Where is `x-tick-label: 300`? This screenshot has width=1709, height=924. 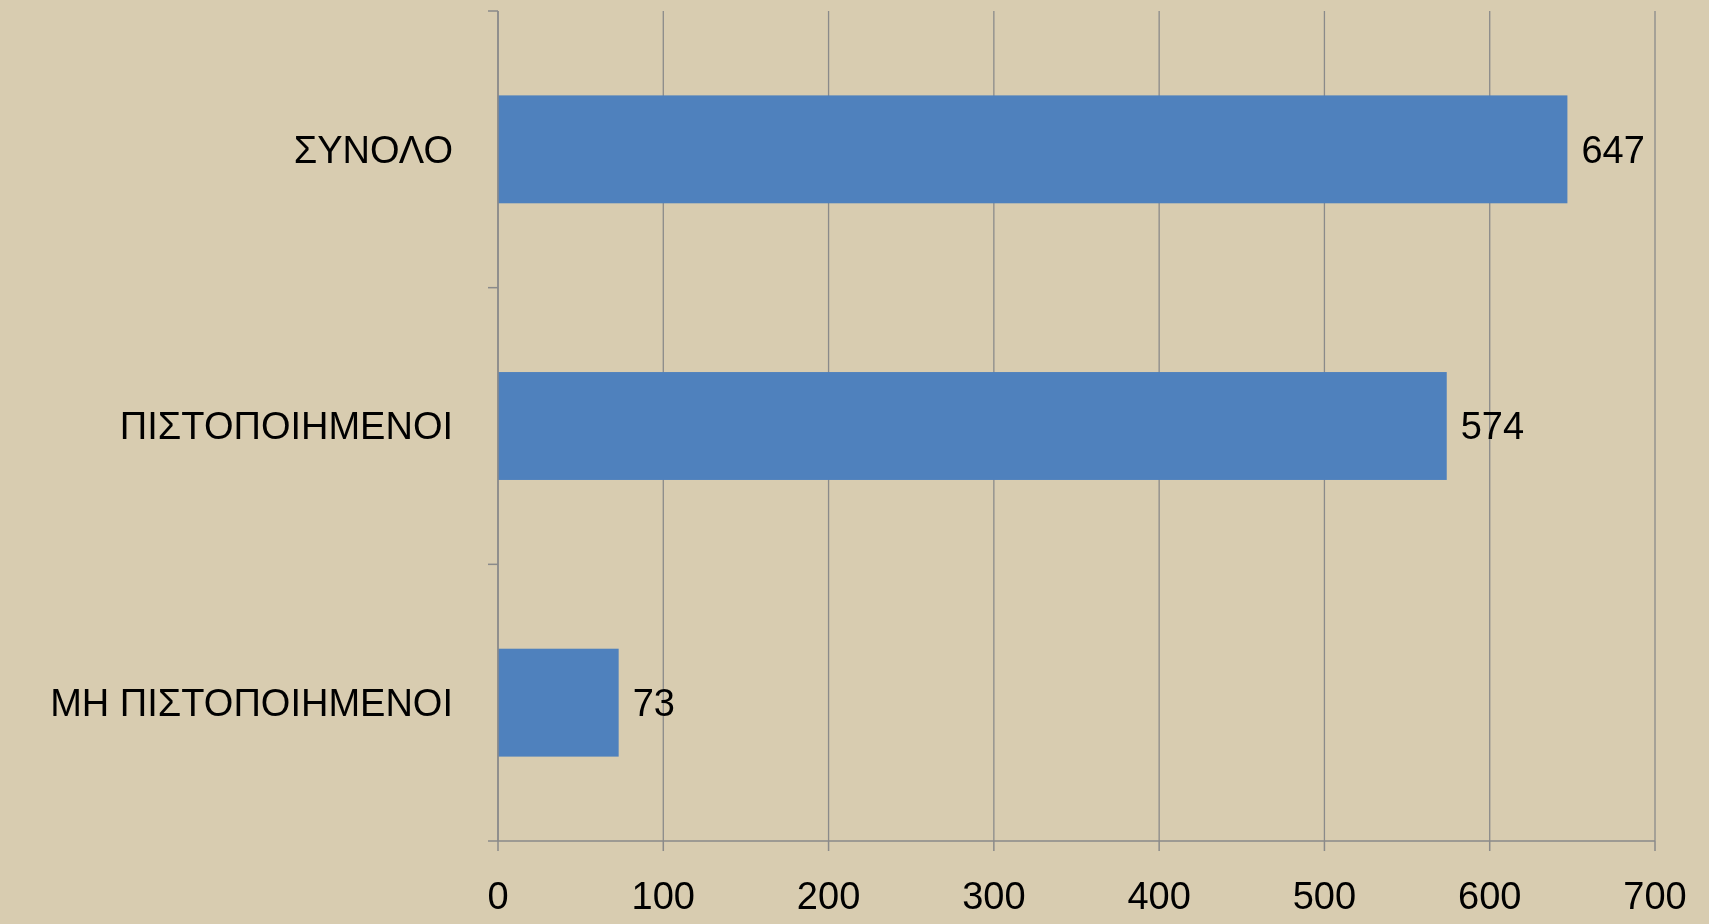
x-tick-label: 300 is located at coordinates (994, 896).